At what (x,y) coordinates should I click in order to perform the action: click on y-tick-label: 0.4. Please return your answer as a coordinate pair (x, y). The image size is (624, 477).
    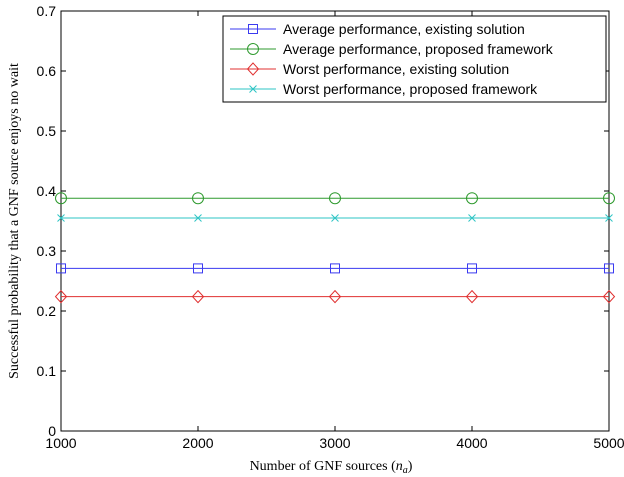
    Looking at the image, I should click on (47, 191).